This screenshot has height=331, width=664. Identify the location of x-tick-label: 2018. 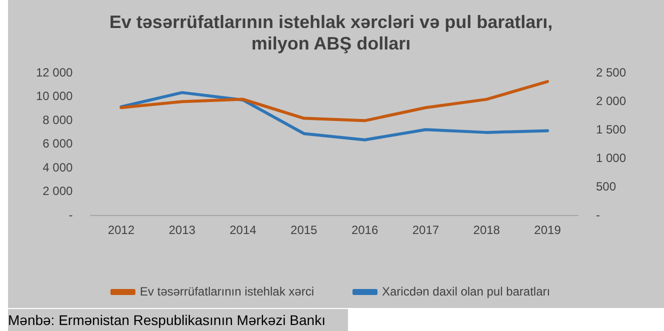
(486, 230).